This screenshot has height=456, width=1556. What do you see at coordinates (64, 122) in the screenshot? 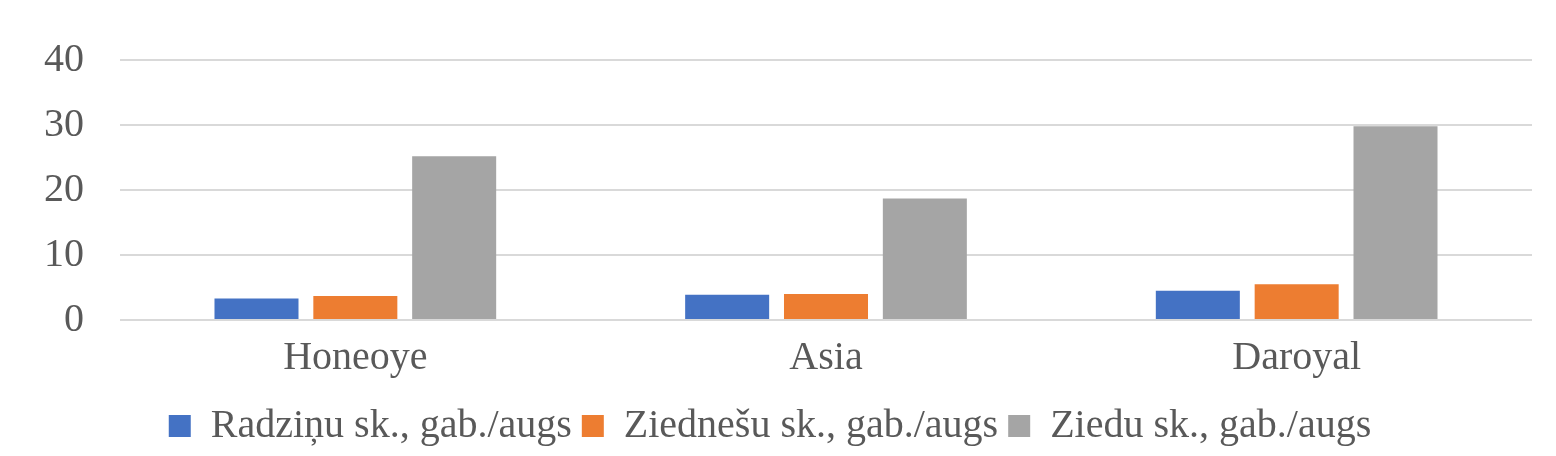
I see `y-tick-label: 30` at bounding box center [64, 122].